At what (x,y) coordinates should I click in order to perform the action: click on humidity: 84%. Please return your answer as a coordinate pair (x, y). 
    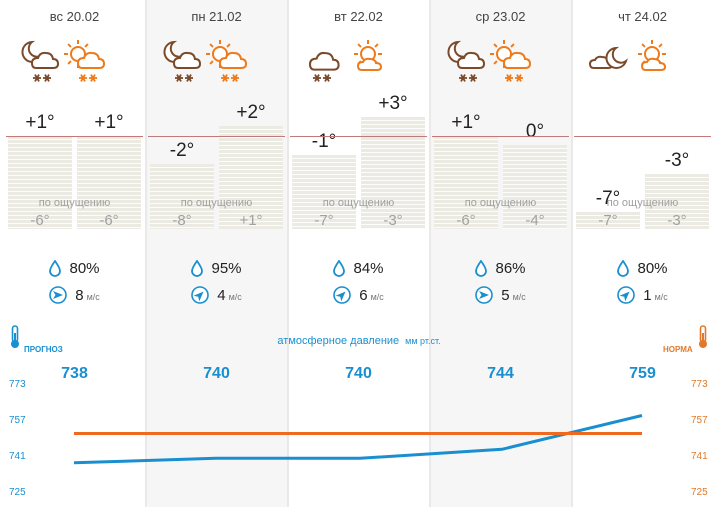
    Looking at the image, I should click on (358, 268).